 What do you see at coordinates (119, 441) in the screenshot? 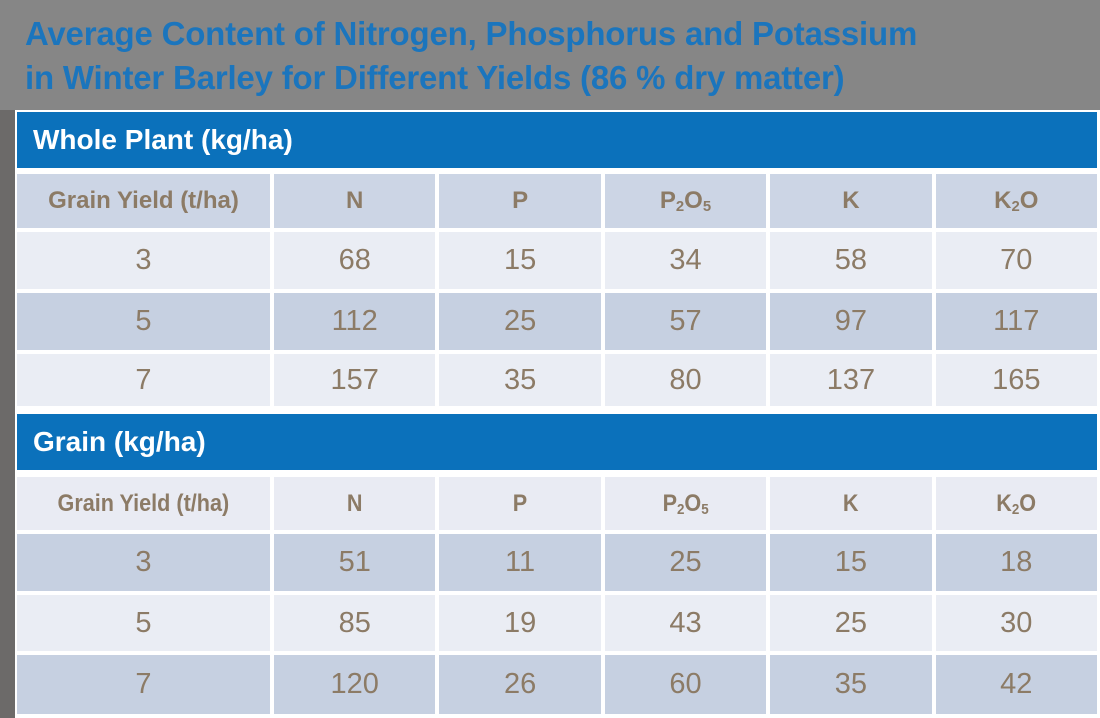
I see `section-title: Grain (kg/ha)` at bounding box center [119, 441].